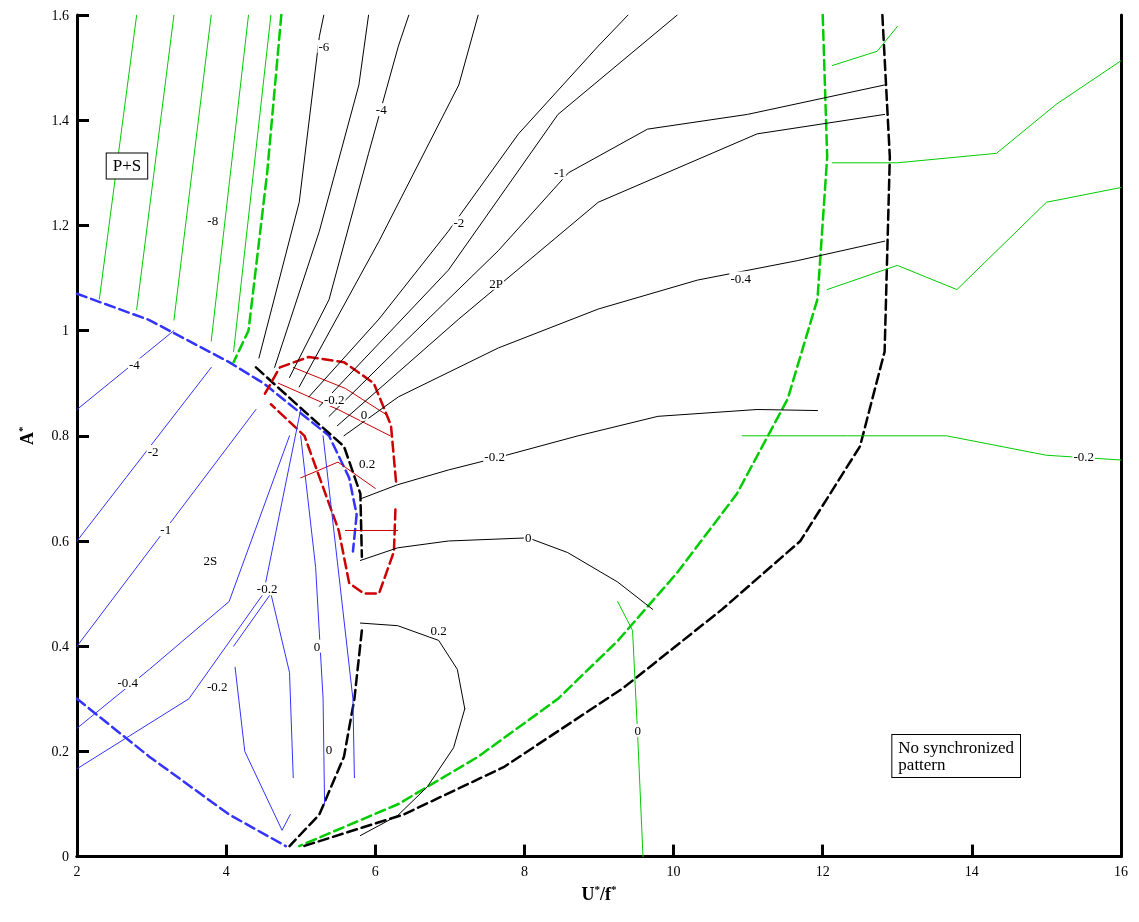 The height and width of the screenshot is (922, 1139). I want to click on y-tick-label: 1.2, so click(60, 225).